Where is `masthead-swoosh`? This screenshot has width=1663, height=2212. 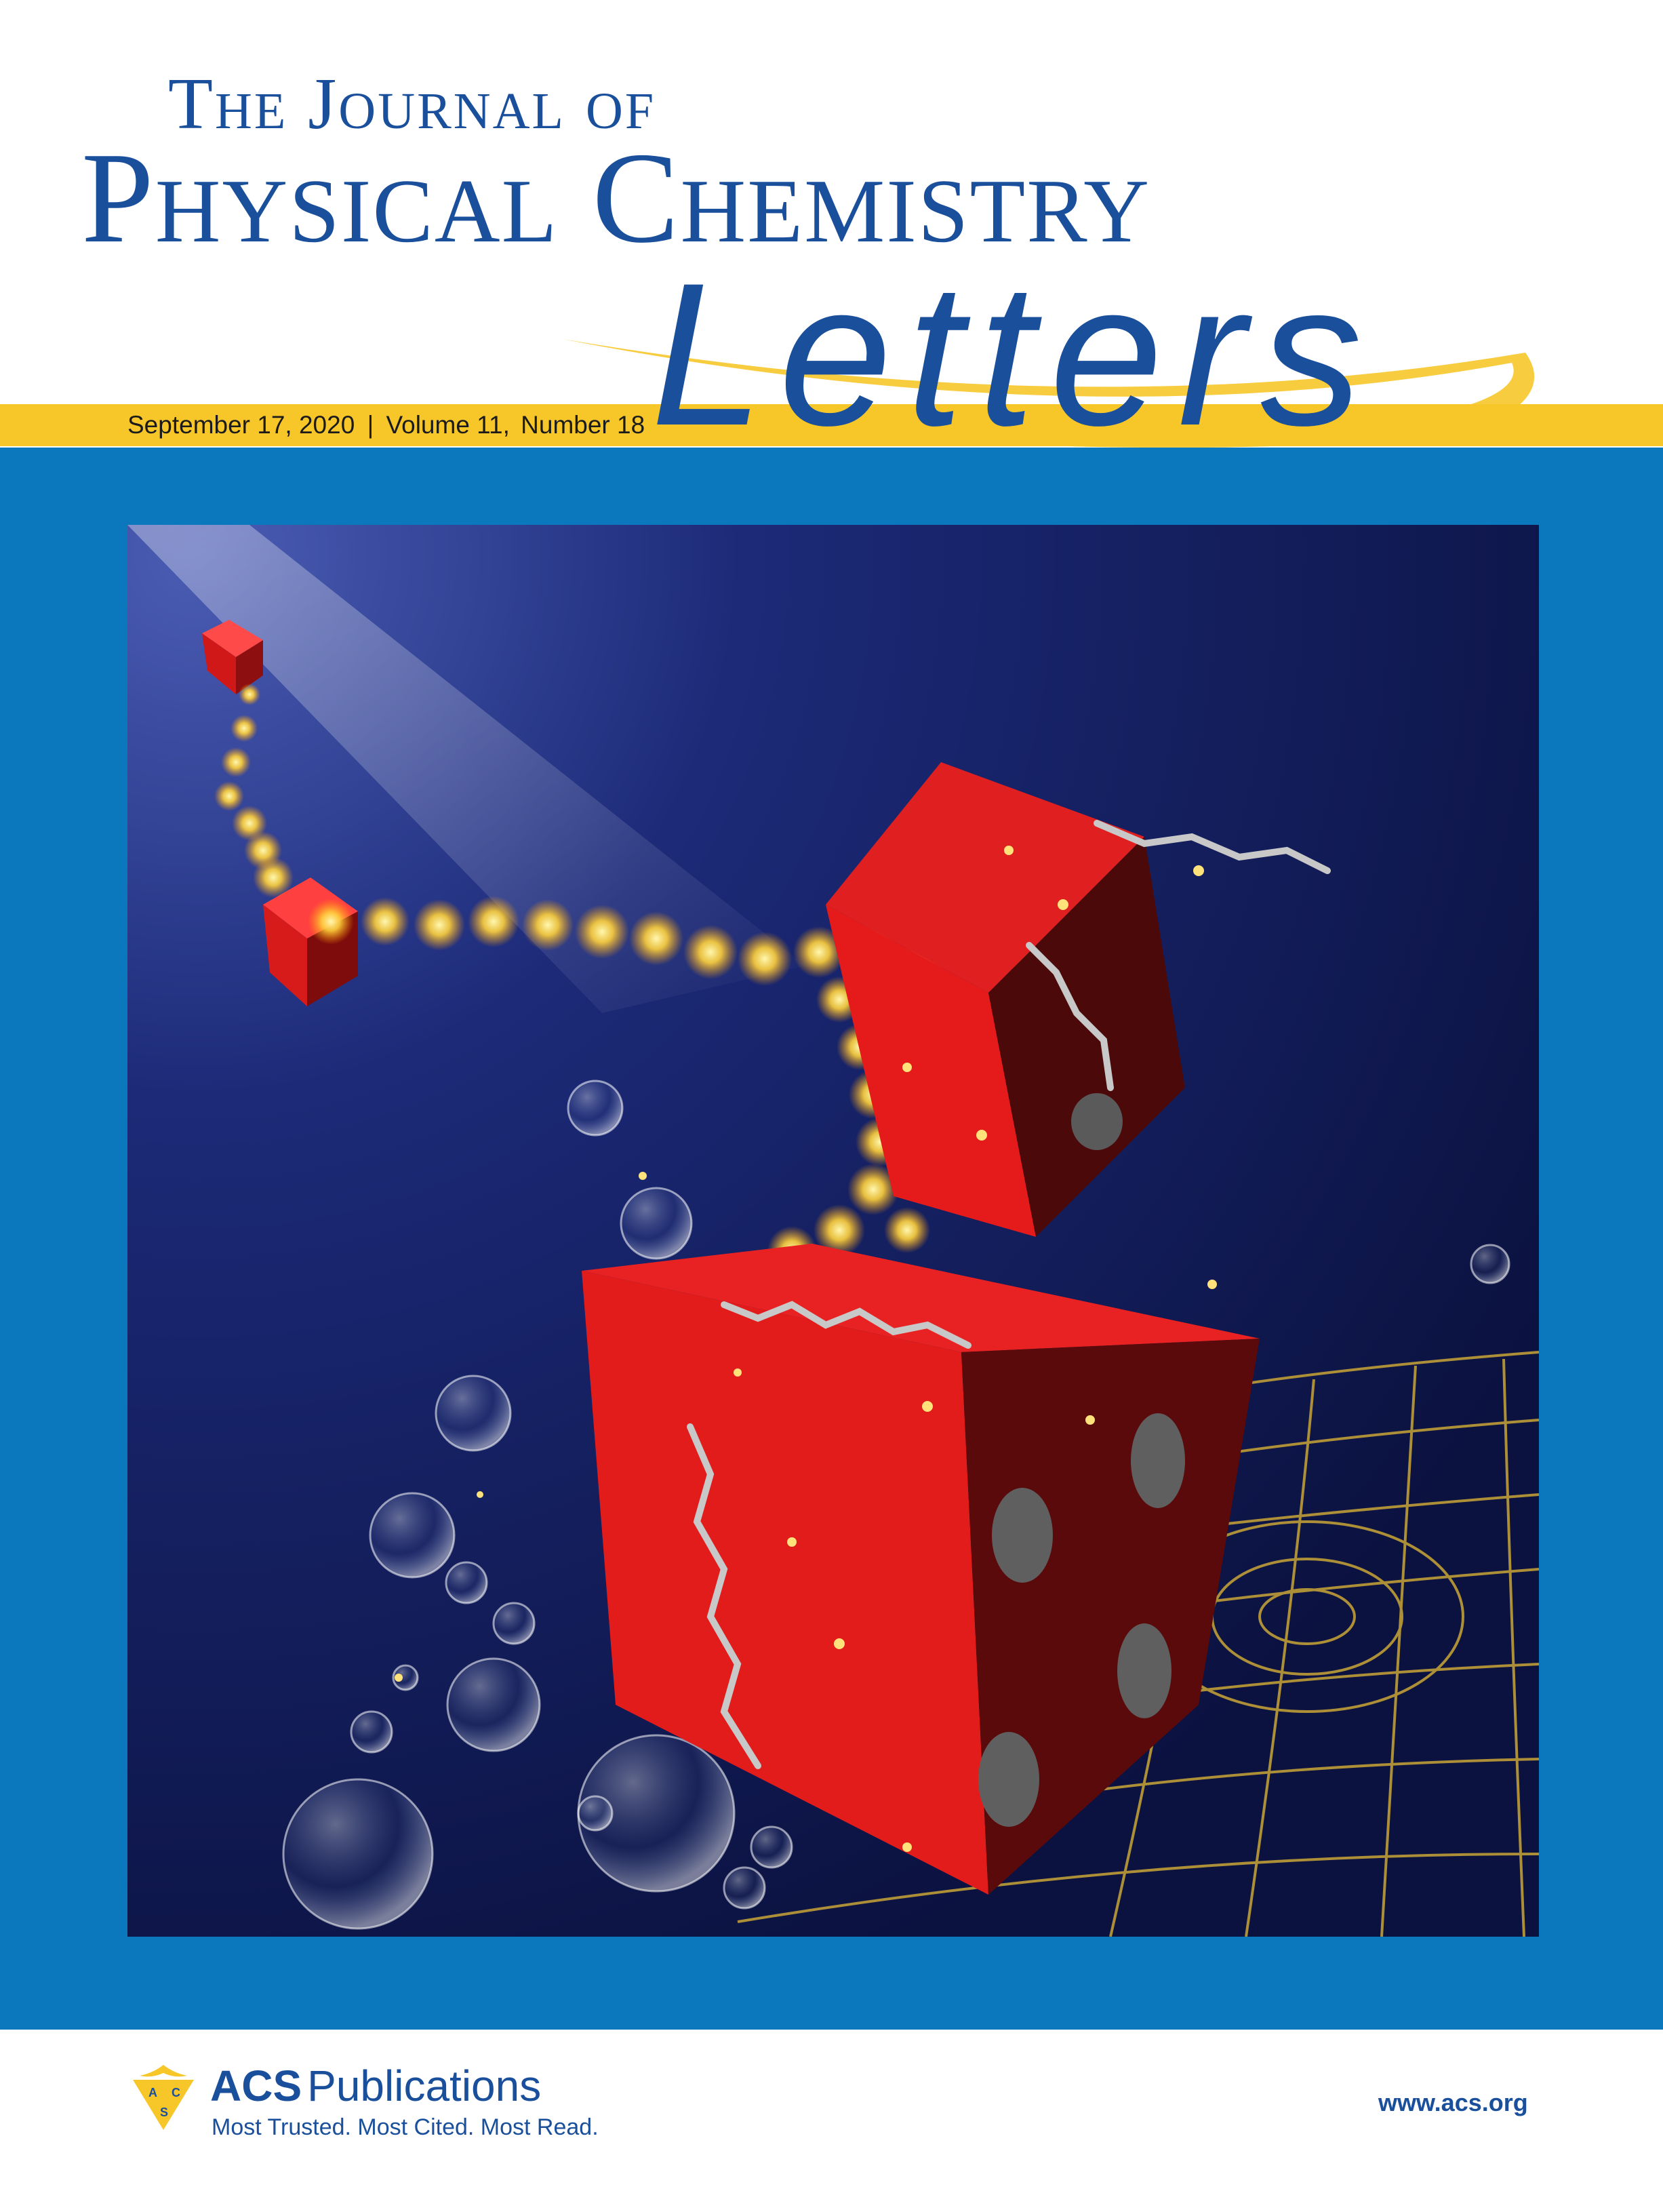
masthead-swoosh is located at coordinates (1049, 394).